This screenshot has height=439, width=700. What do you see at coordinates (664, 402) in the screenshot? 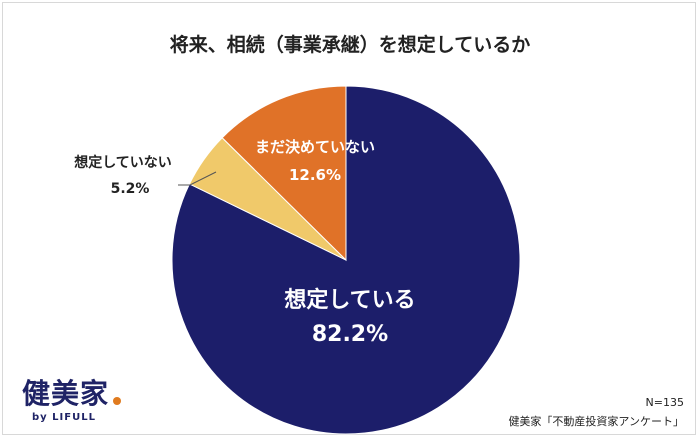
I see `sample-size: N=135` at bounding box center [664, 402].